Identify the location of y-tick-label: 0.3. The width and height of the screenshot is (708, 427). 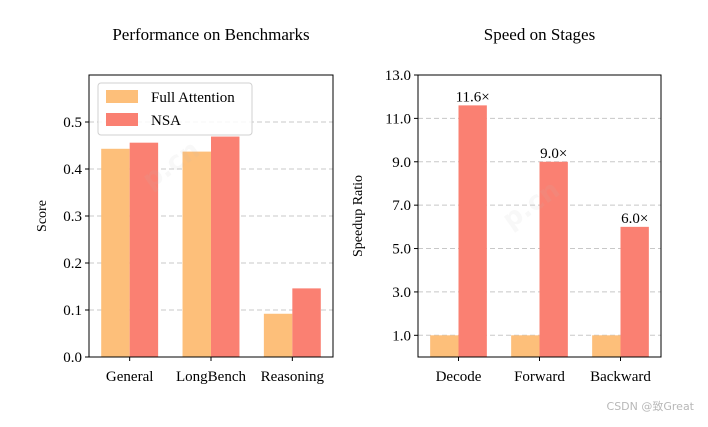
(72, 217).